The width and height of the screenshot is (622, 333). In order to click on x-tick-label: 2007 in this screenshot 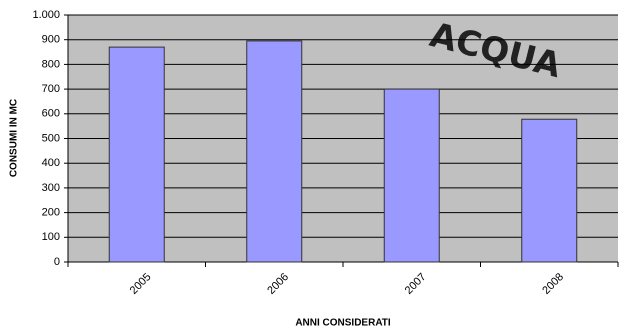, I will do `click(416, 284)`.